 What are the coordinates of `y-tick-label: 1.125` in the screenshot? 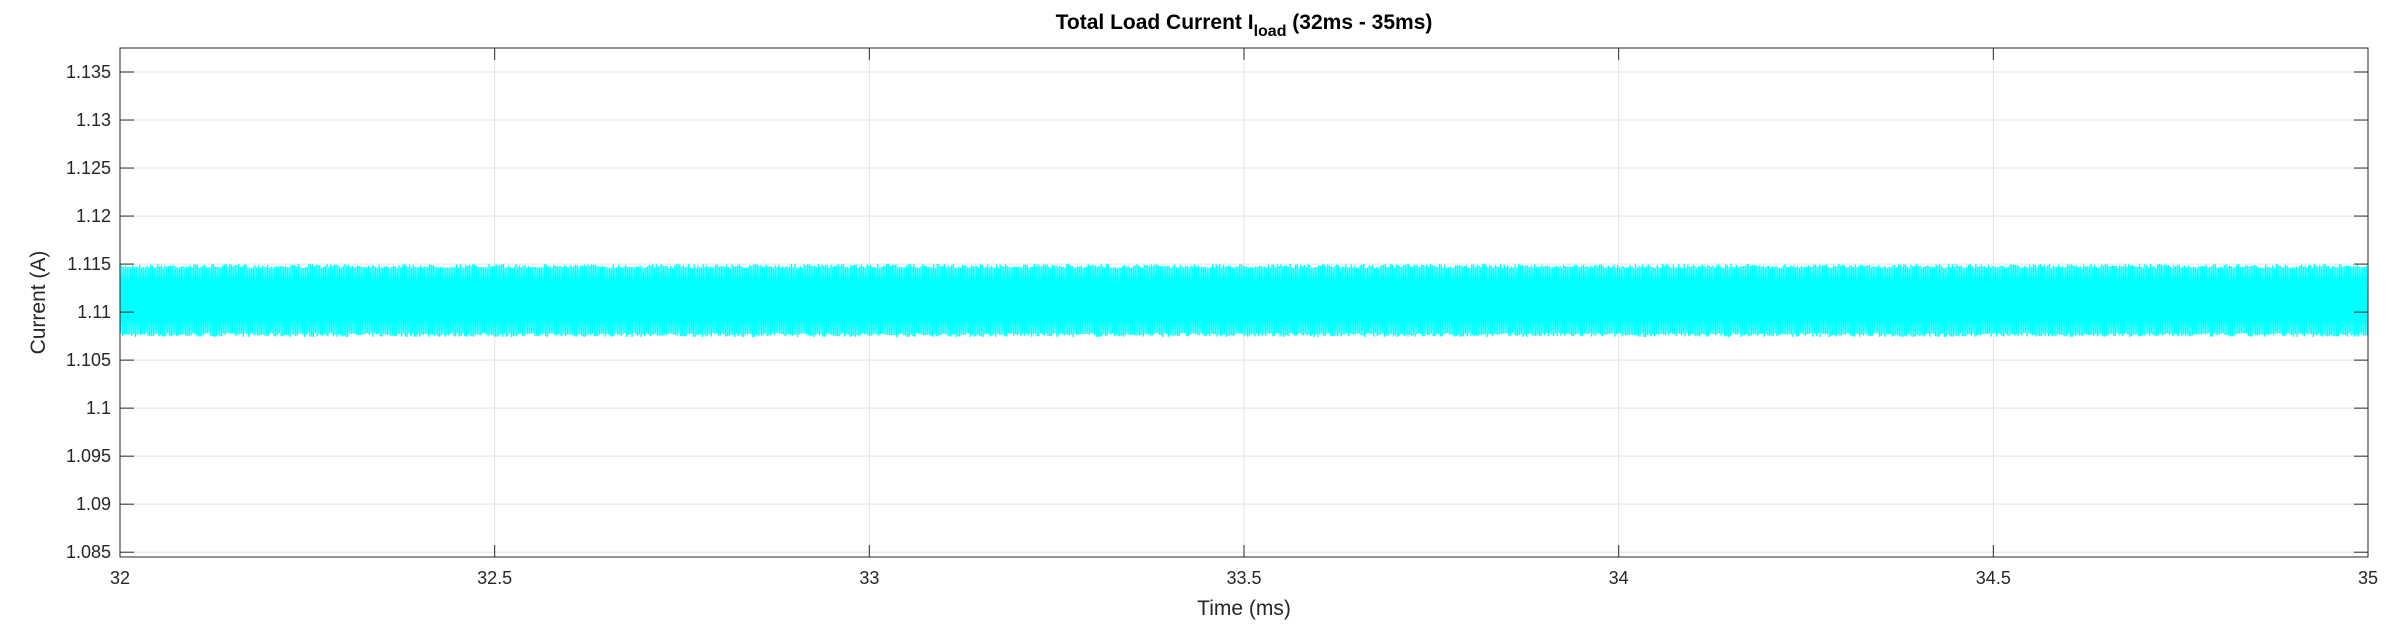 It's located at (88, 168).